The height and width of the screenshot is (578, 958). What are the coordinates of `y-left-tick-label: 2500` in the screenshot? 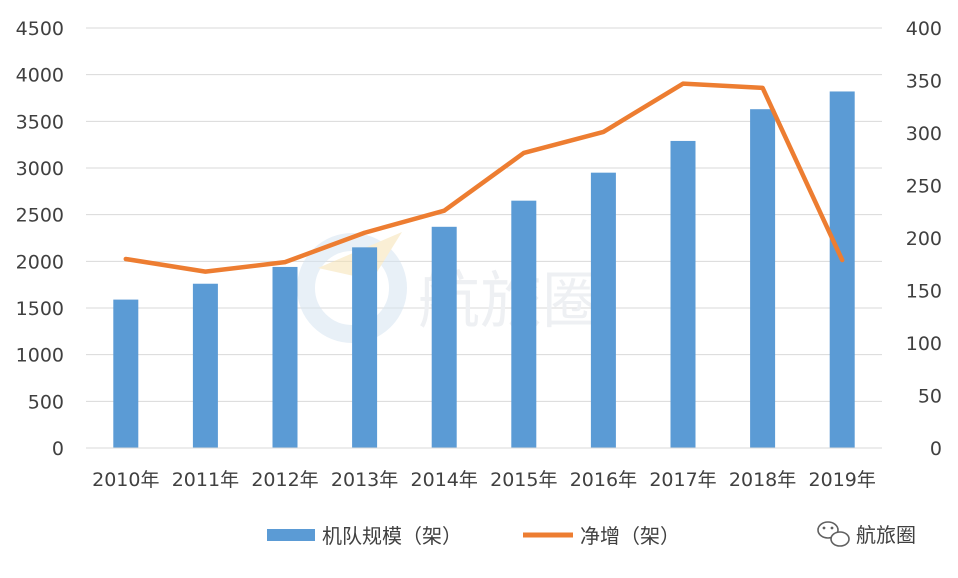 It's located at (40, 216).